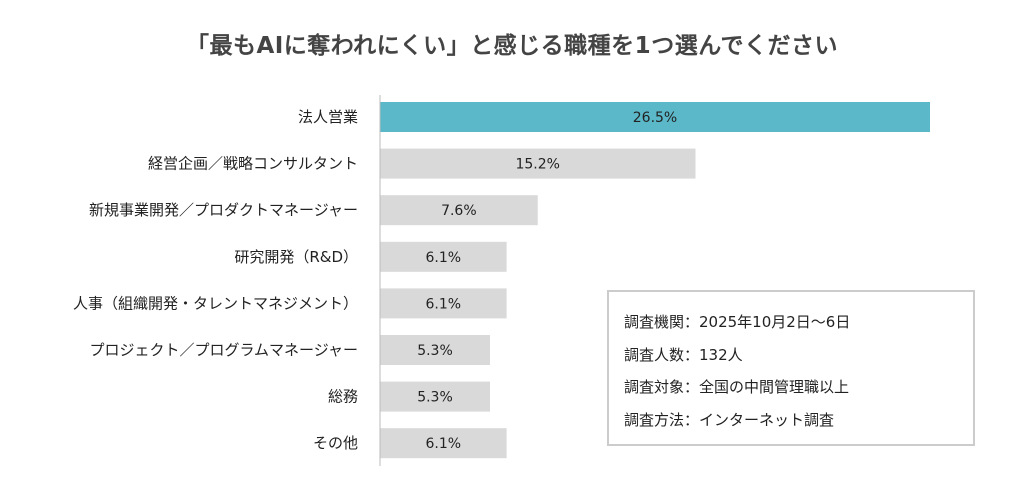 The width and height of the screenshot is (1024, 490). What do you see at coordinates (296, 257) in the screenshot?
I see `category-label: 研究開発（R&D）` at bounding box center [296, 257].